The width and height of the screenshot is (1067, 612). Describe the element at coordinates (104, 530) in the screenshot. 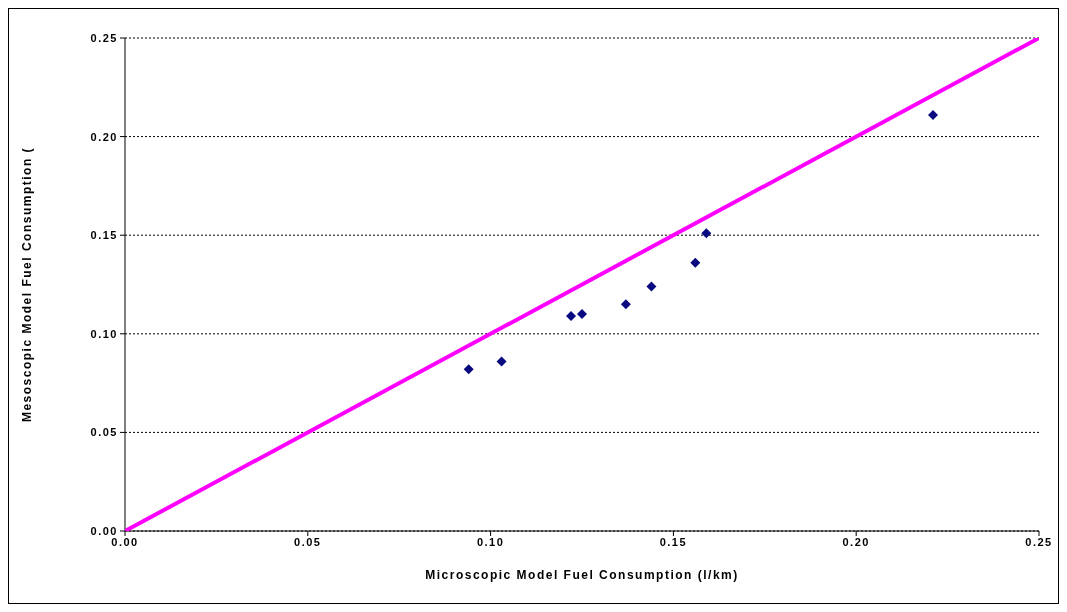

I see `y-tick-label: 0.00` at that location.